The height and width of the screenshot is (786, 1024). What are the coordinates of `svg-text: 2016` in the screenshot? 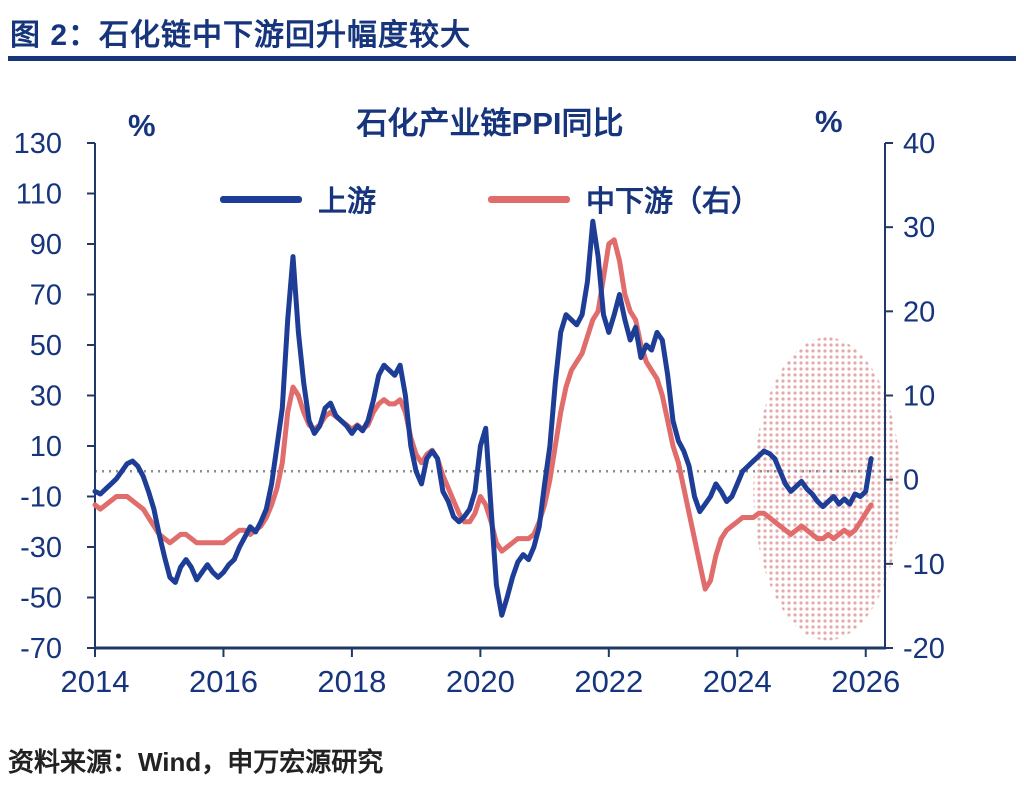 It's located at (223, 681).